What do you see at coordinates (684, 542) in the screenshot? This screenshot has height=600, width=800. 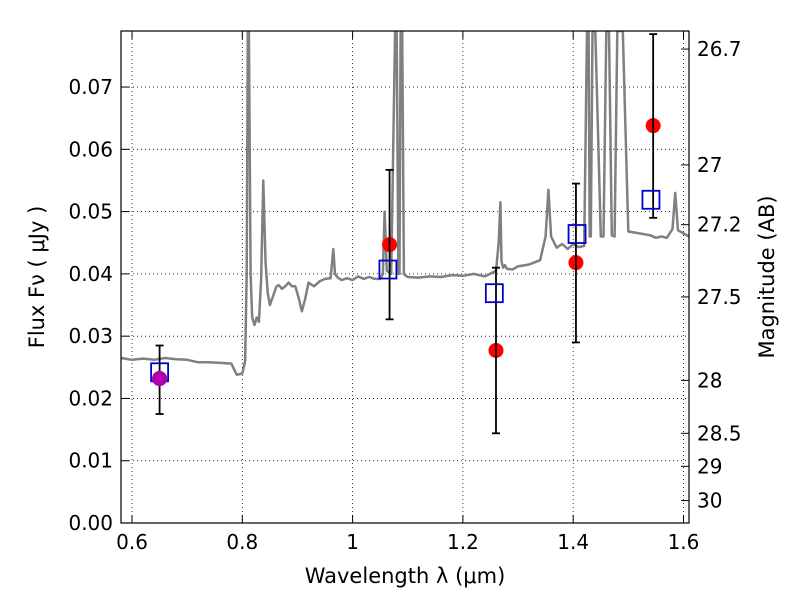 I see `x-tick-label: 1.6` at bounding box center [684, 542].